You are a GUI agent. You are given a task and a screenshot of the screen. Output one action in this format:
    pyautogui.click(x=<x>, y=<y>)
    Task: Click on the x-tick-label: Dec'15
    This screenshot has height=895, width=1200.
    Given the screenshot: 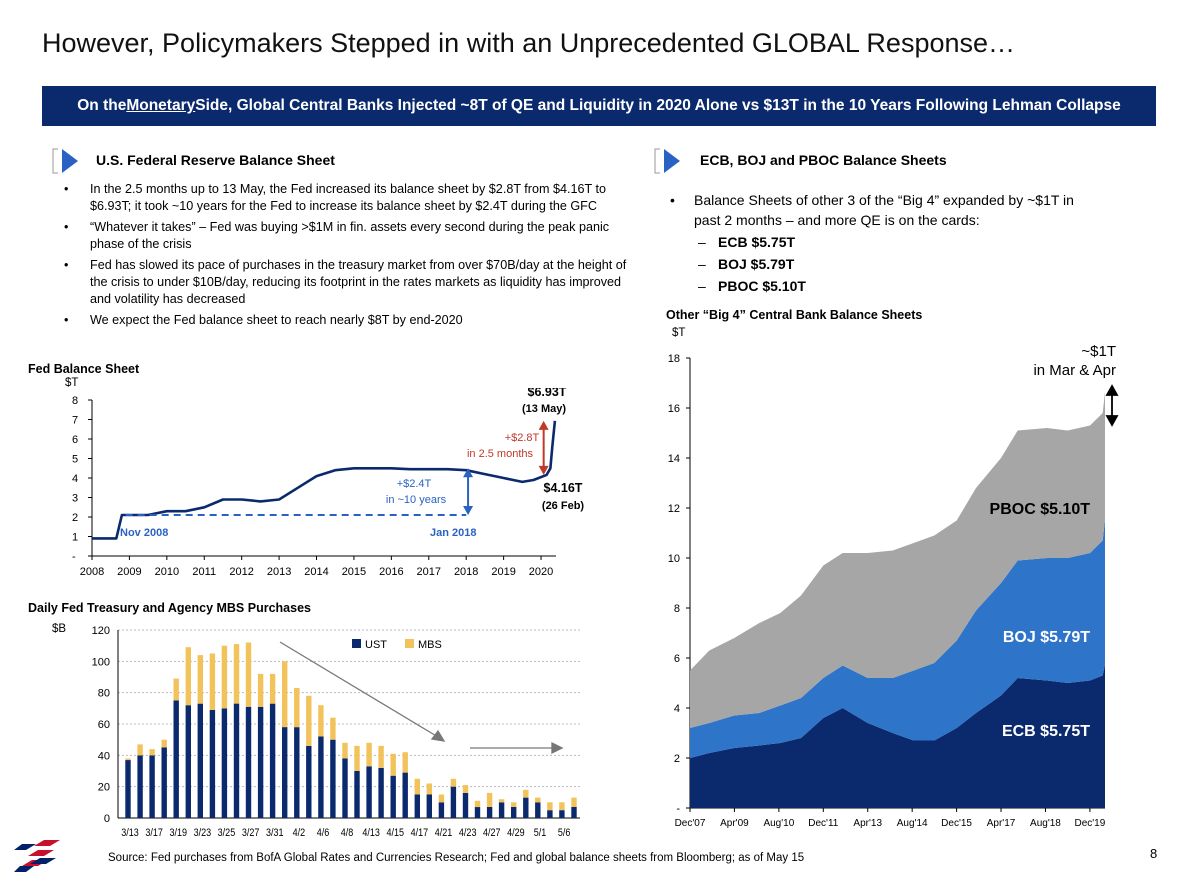 What is the action you would take?
    pyautogui.click(x=956, y=823)
    